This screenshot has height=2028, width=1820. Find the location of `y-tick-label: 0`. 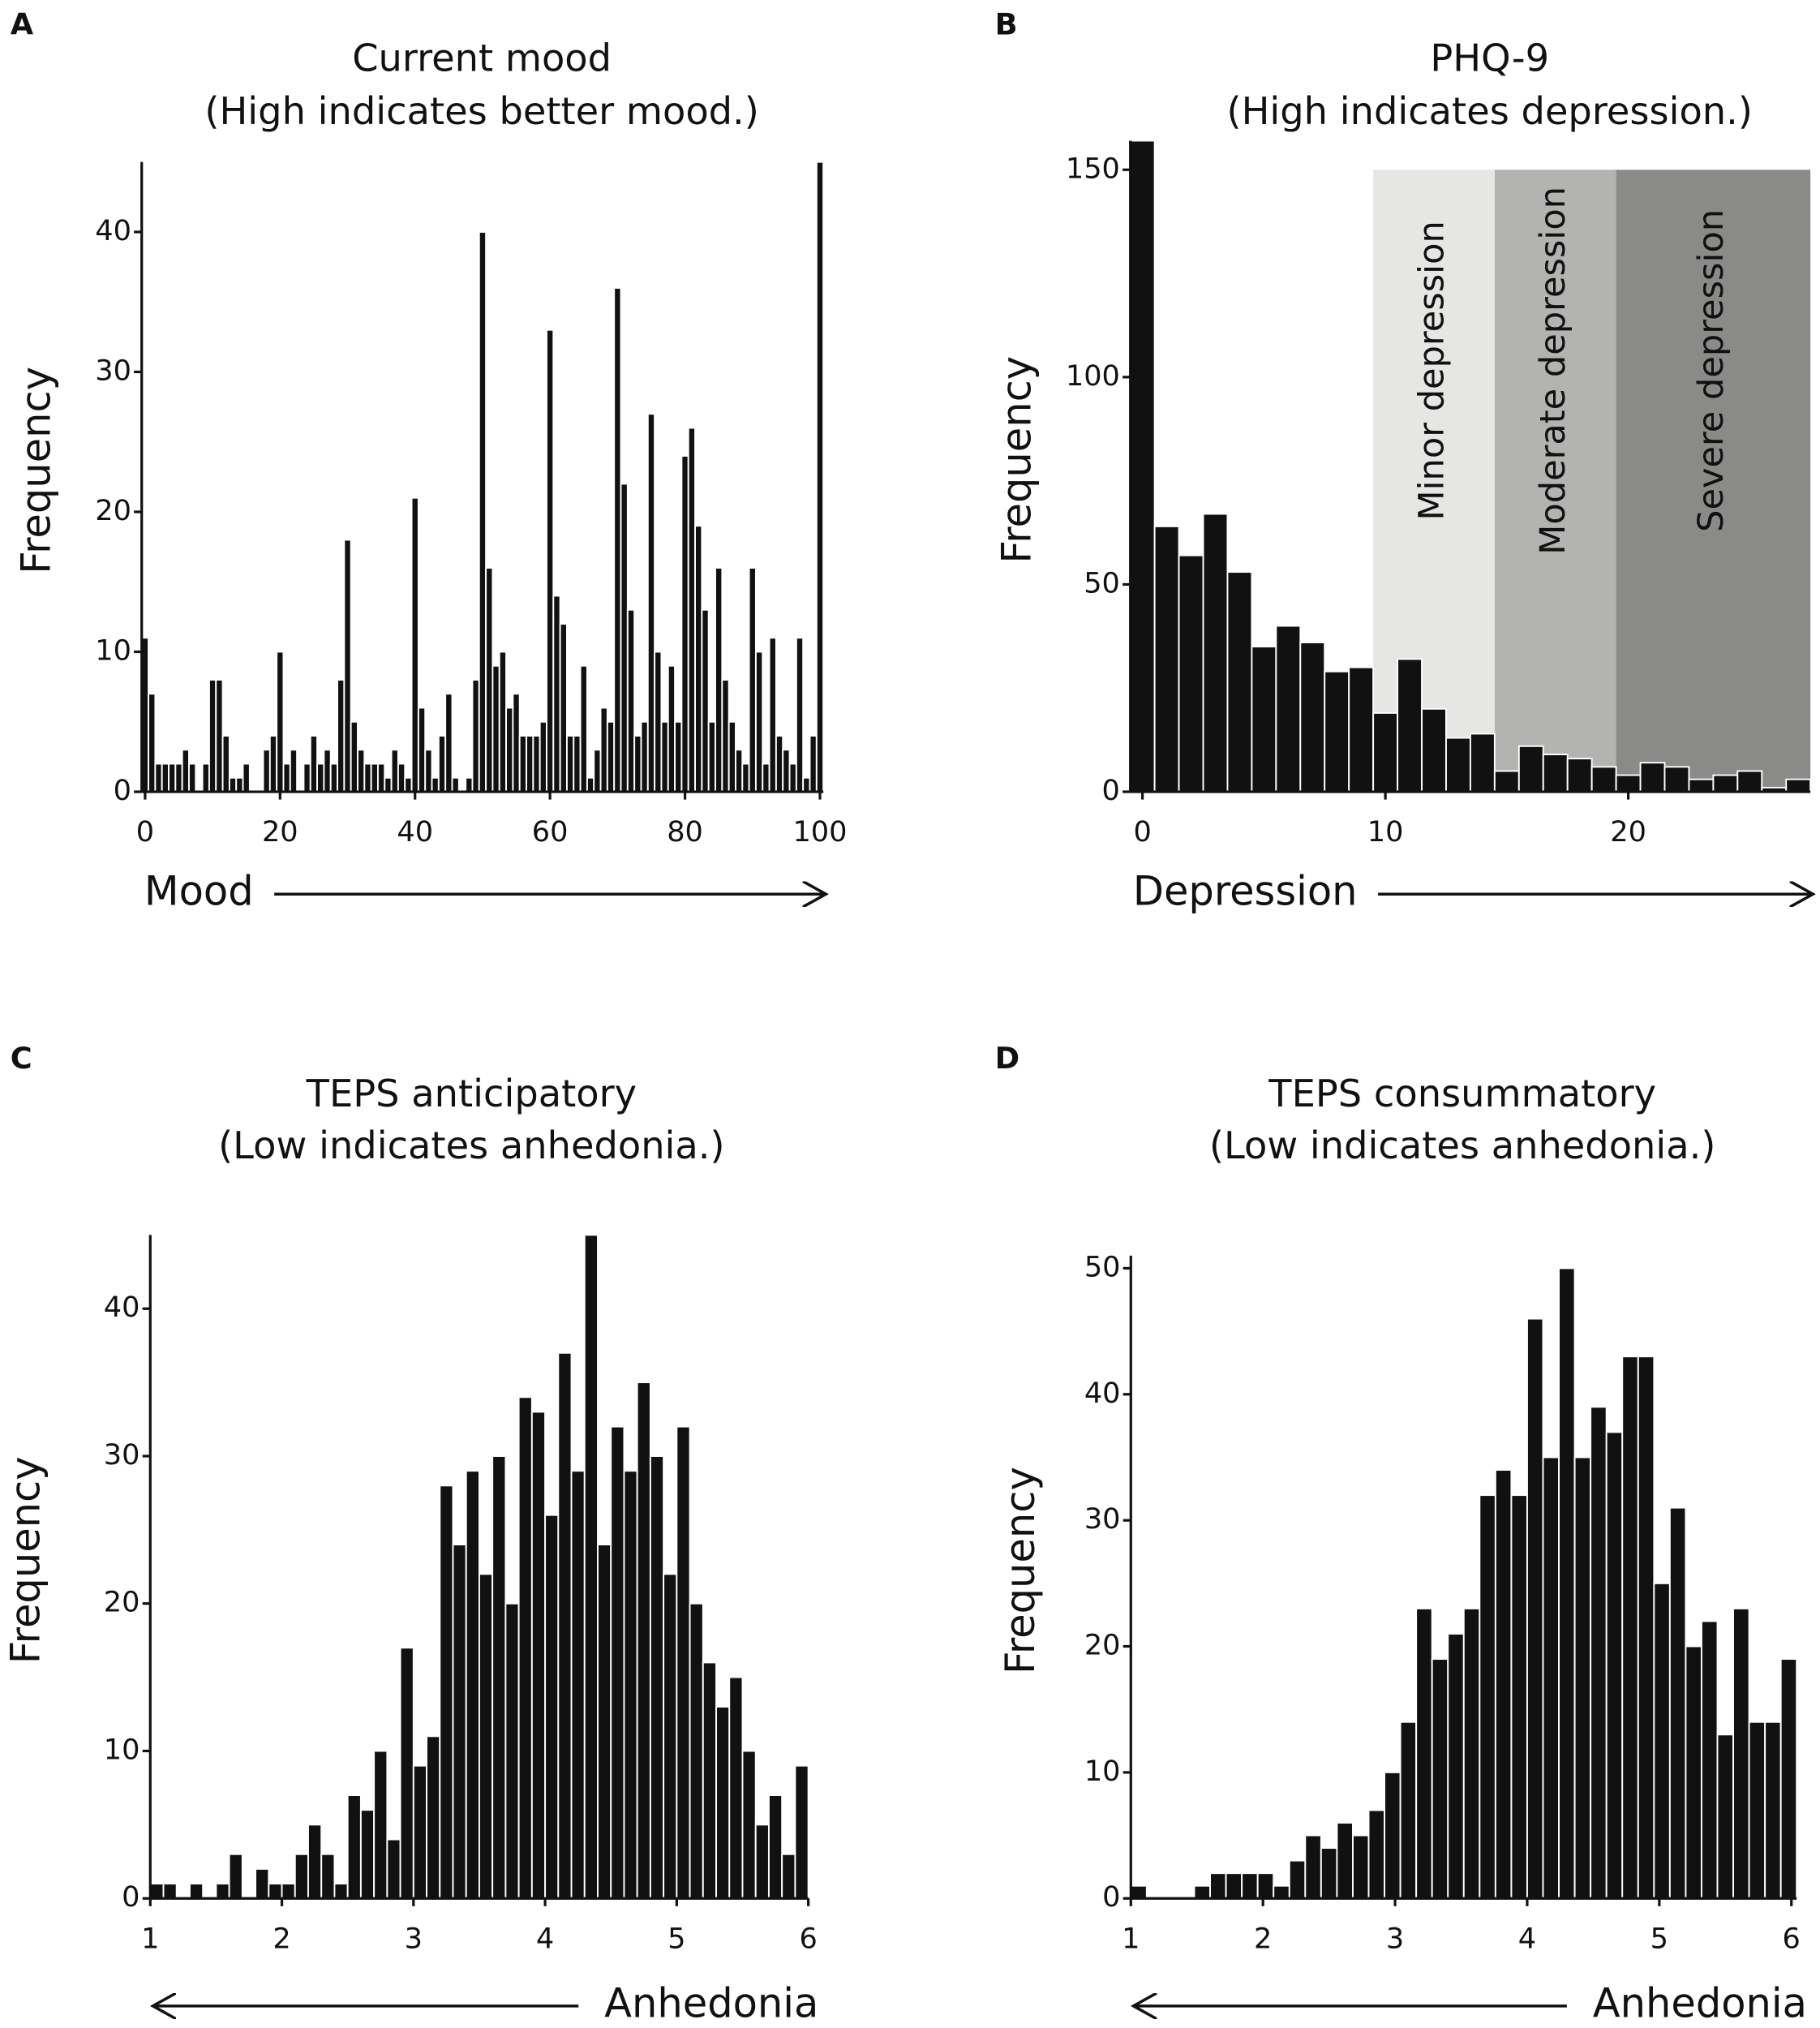

y-tick-label: 0 is located at coordinates (122, 790).